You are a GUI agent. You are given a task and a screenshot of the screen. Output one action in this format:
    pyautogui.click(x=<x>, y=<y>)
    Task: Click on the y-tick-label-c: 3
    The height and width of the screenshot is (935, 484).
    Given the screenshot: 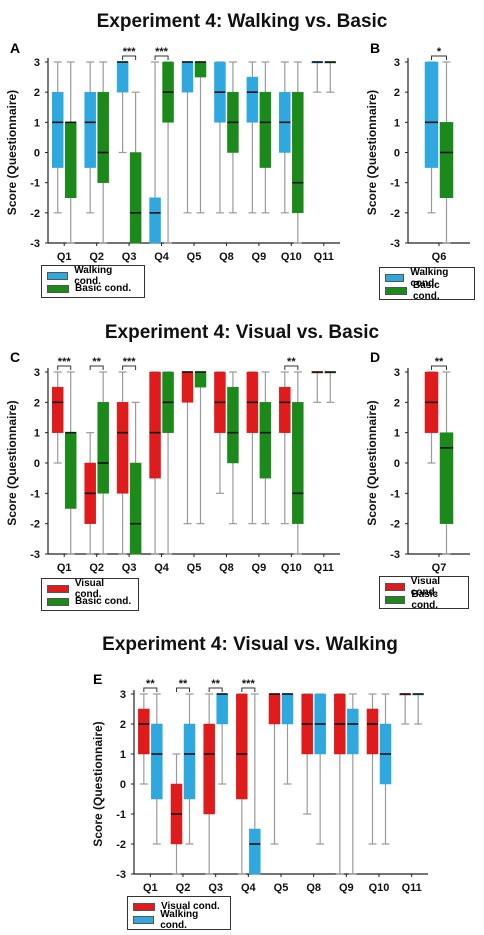 What is the action you would take?
    pyautogui.click(x=37, y=373)
    